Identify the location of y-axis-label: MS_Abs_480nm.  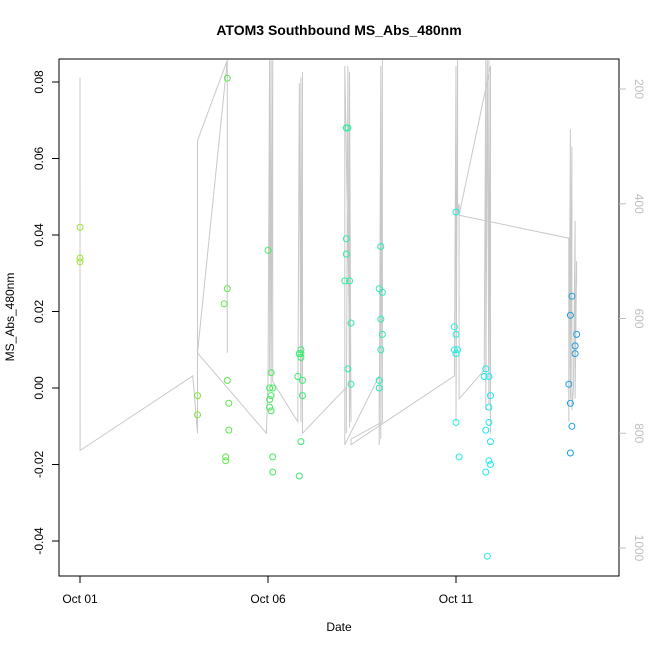
(10, 317).